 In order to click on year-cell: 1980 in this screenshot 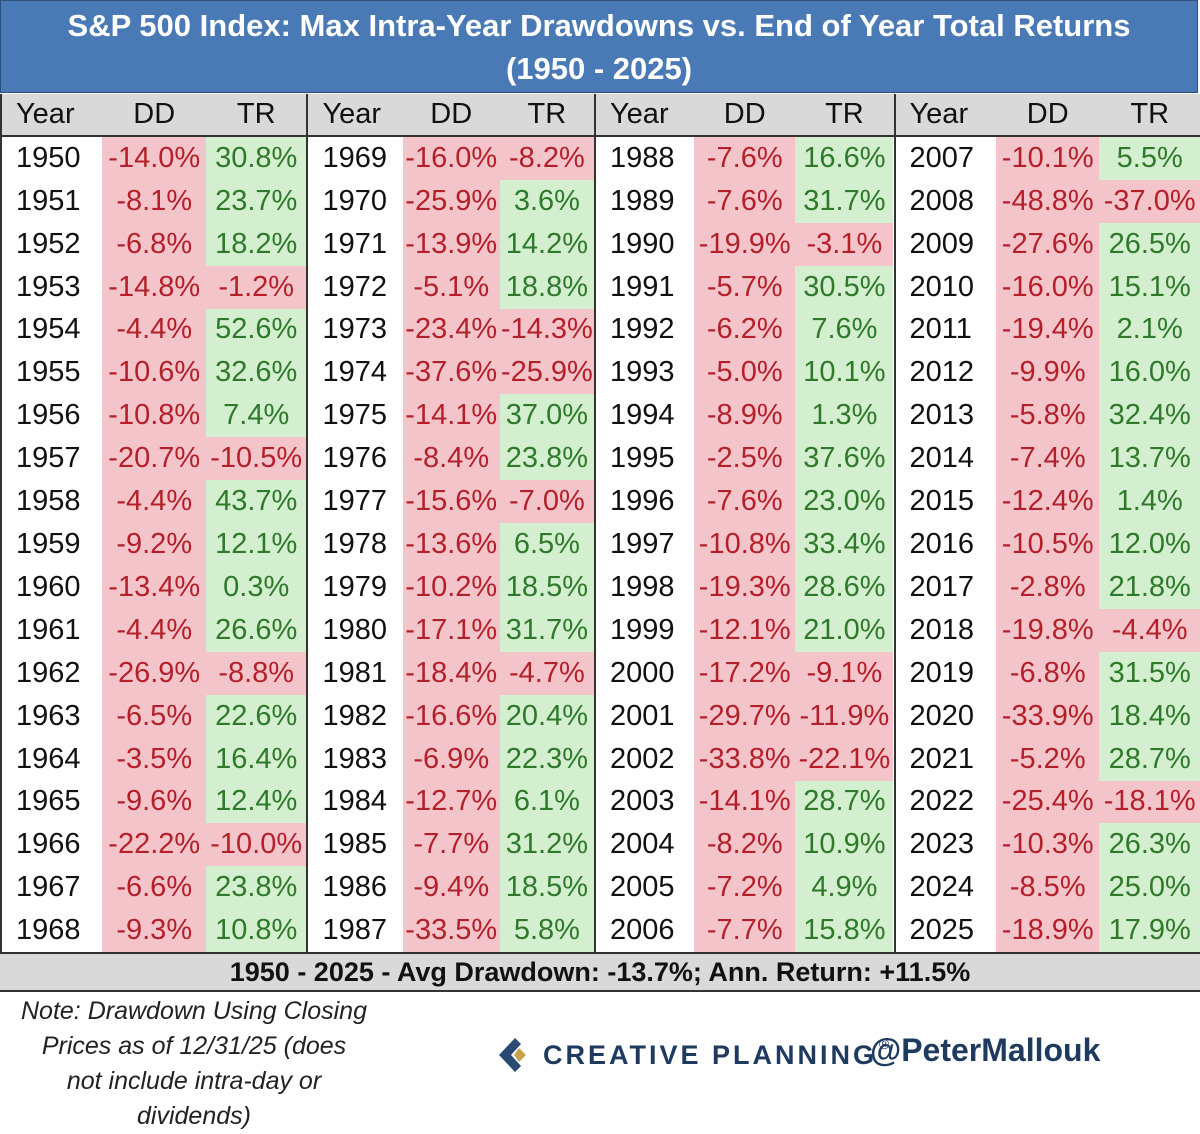, I will do `click(354, 629)`.